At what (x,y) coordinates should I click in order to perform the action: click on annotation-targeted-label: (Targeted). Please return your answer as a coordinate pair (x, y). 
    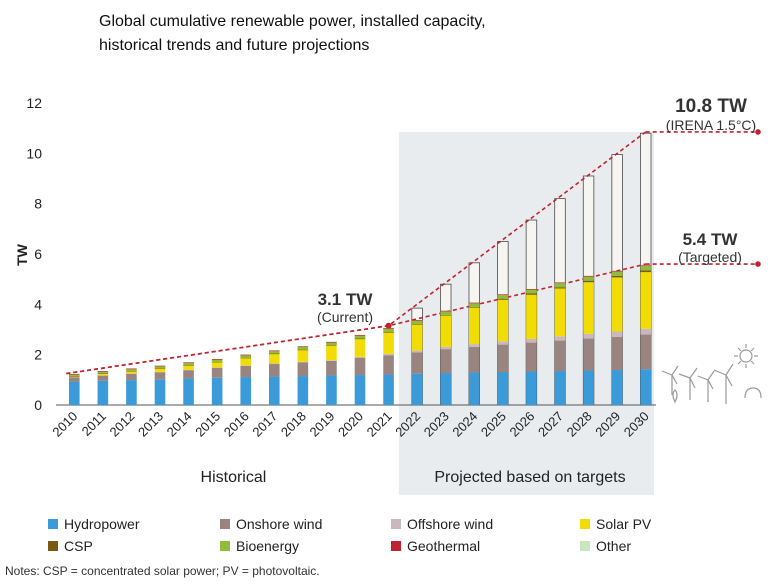
    Looking at the image, I should click on (710, 257).